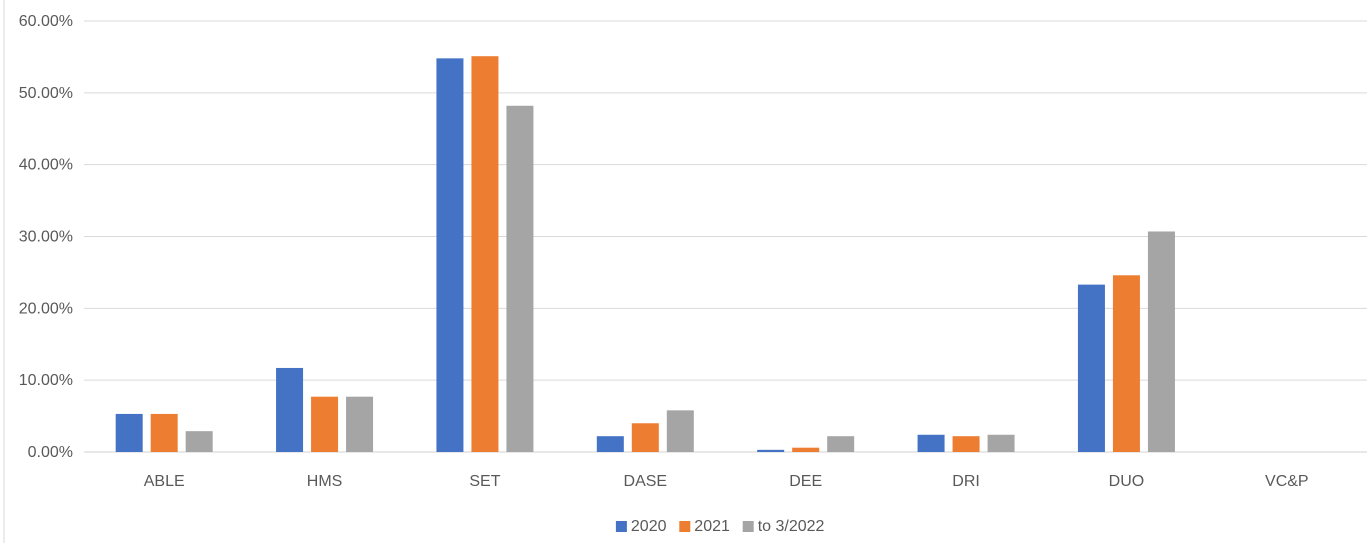  What do you see at coordinates (805, 481) in the screenshot?
I see `x-tick-label: DEE` at bounding box center [805, 481].